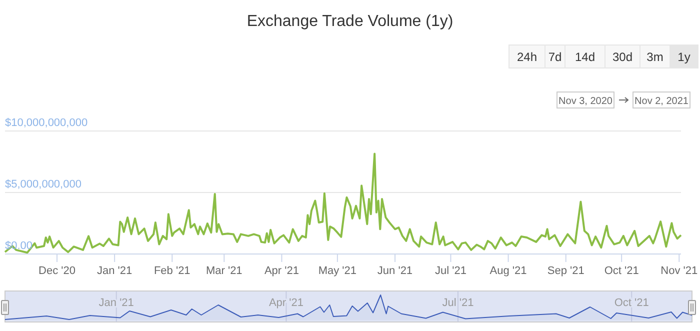 Image resolution: width=700 pixels, height=331 pixels. What do you see at coordinates (57, 271) in the screenshot?
I see `x-tick-label: Dec '20` at bounding box center [57, 271].